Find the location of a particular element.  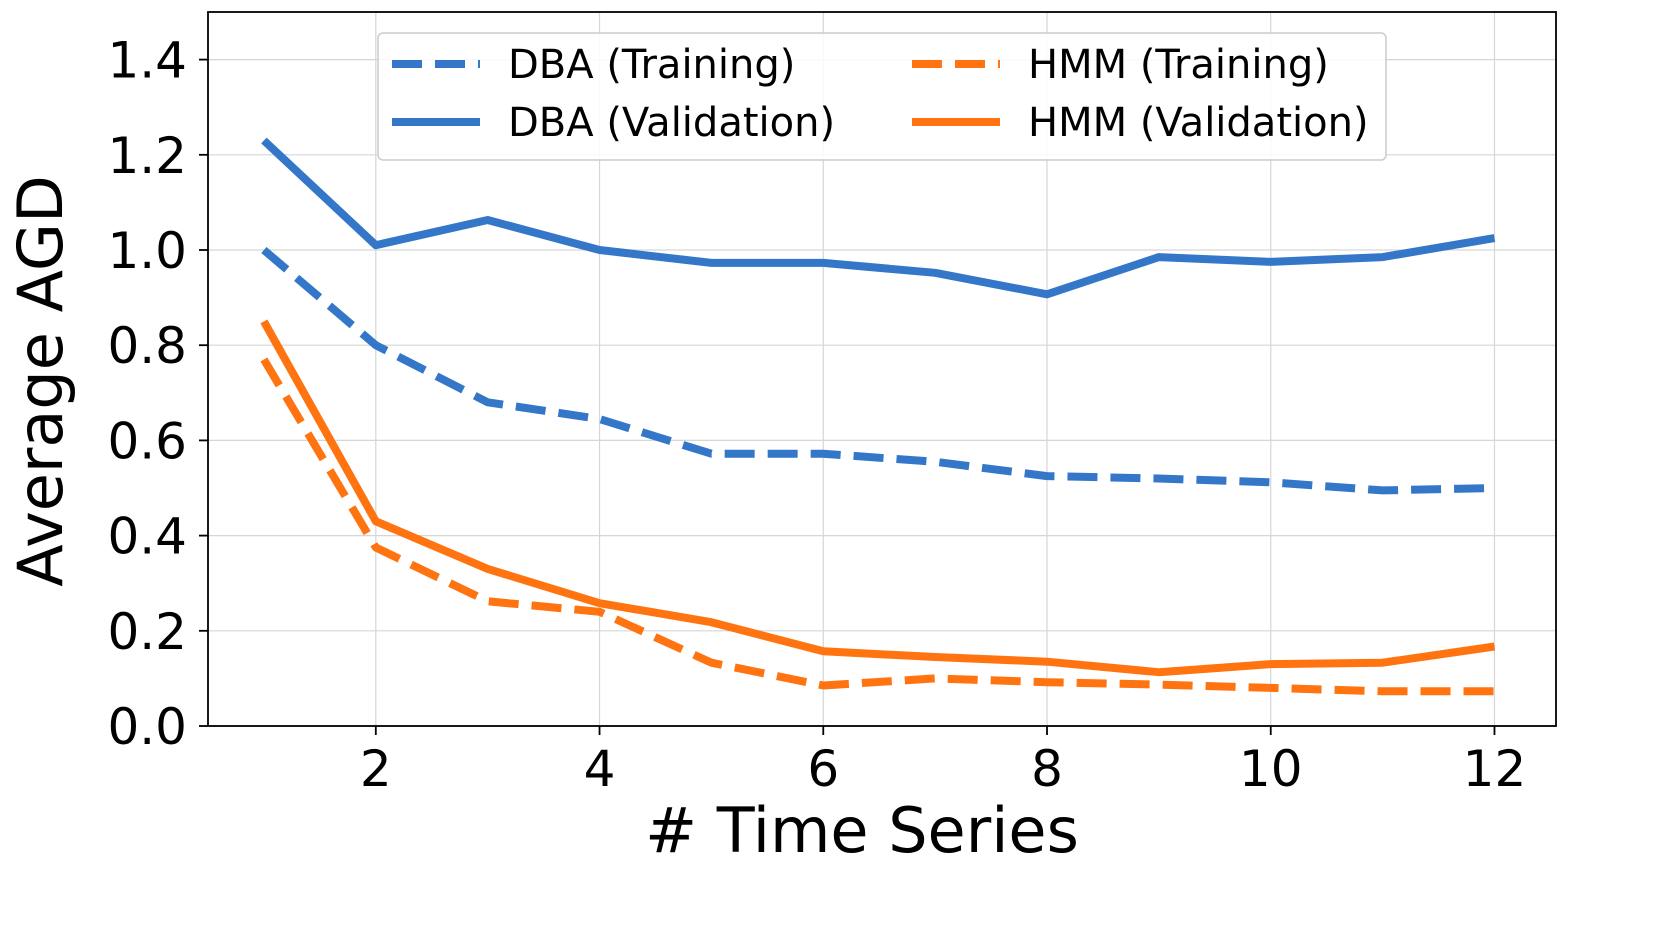

legend-label-hmm-training: HMM (Training) is located at coordinates (1178, 65).